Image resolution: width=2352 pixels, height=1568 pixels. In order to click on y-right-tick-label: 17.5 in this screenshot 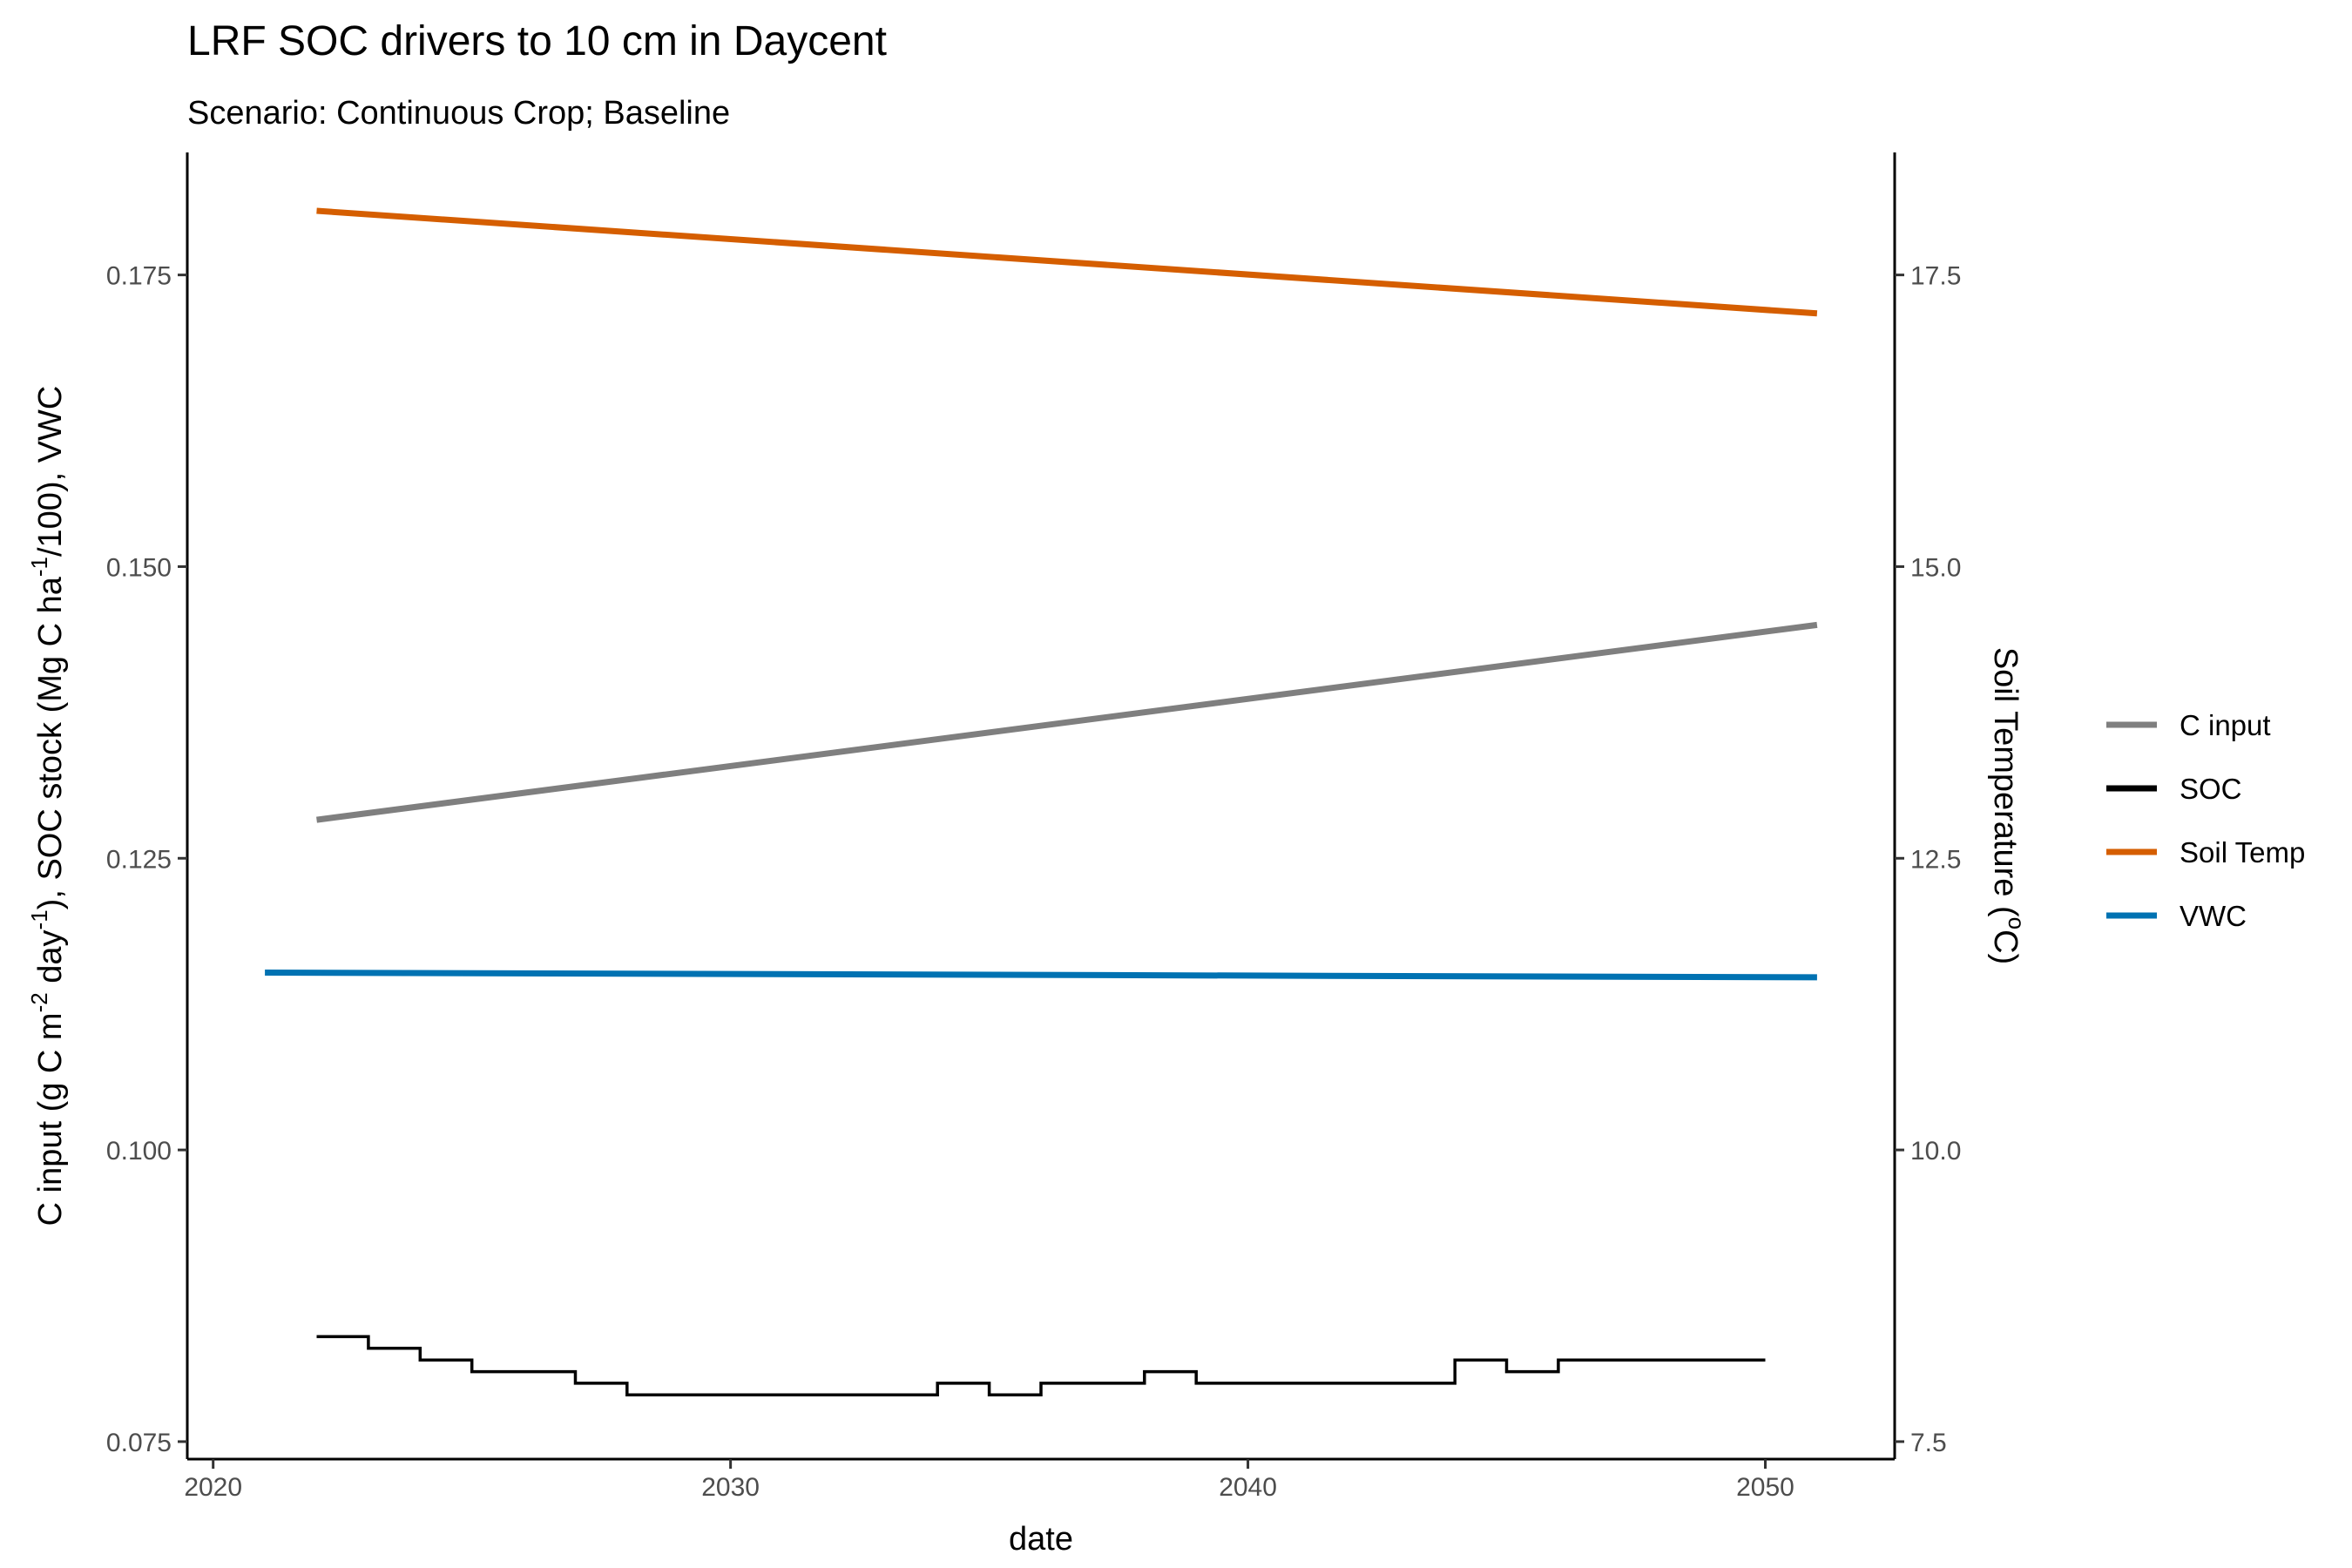, I will do `click(1935, 276)`.